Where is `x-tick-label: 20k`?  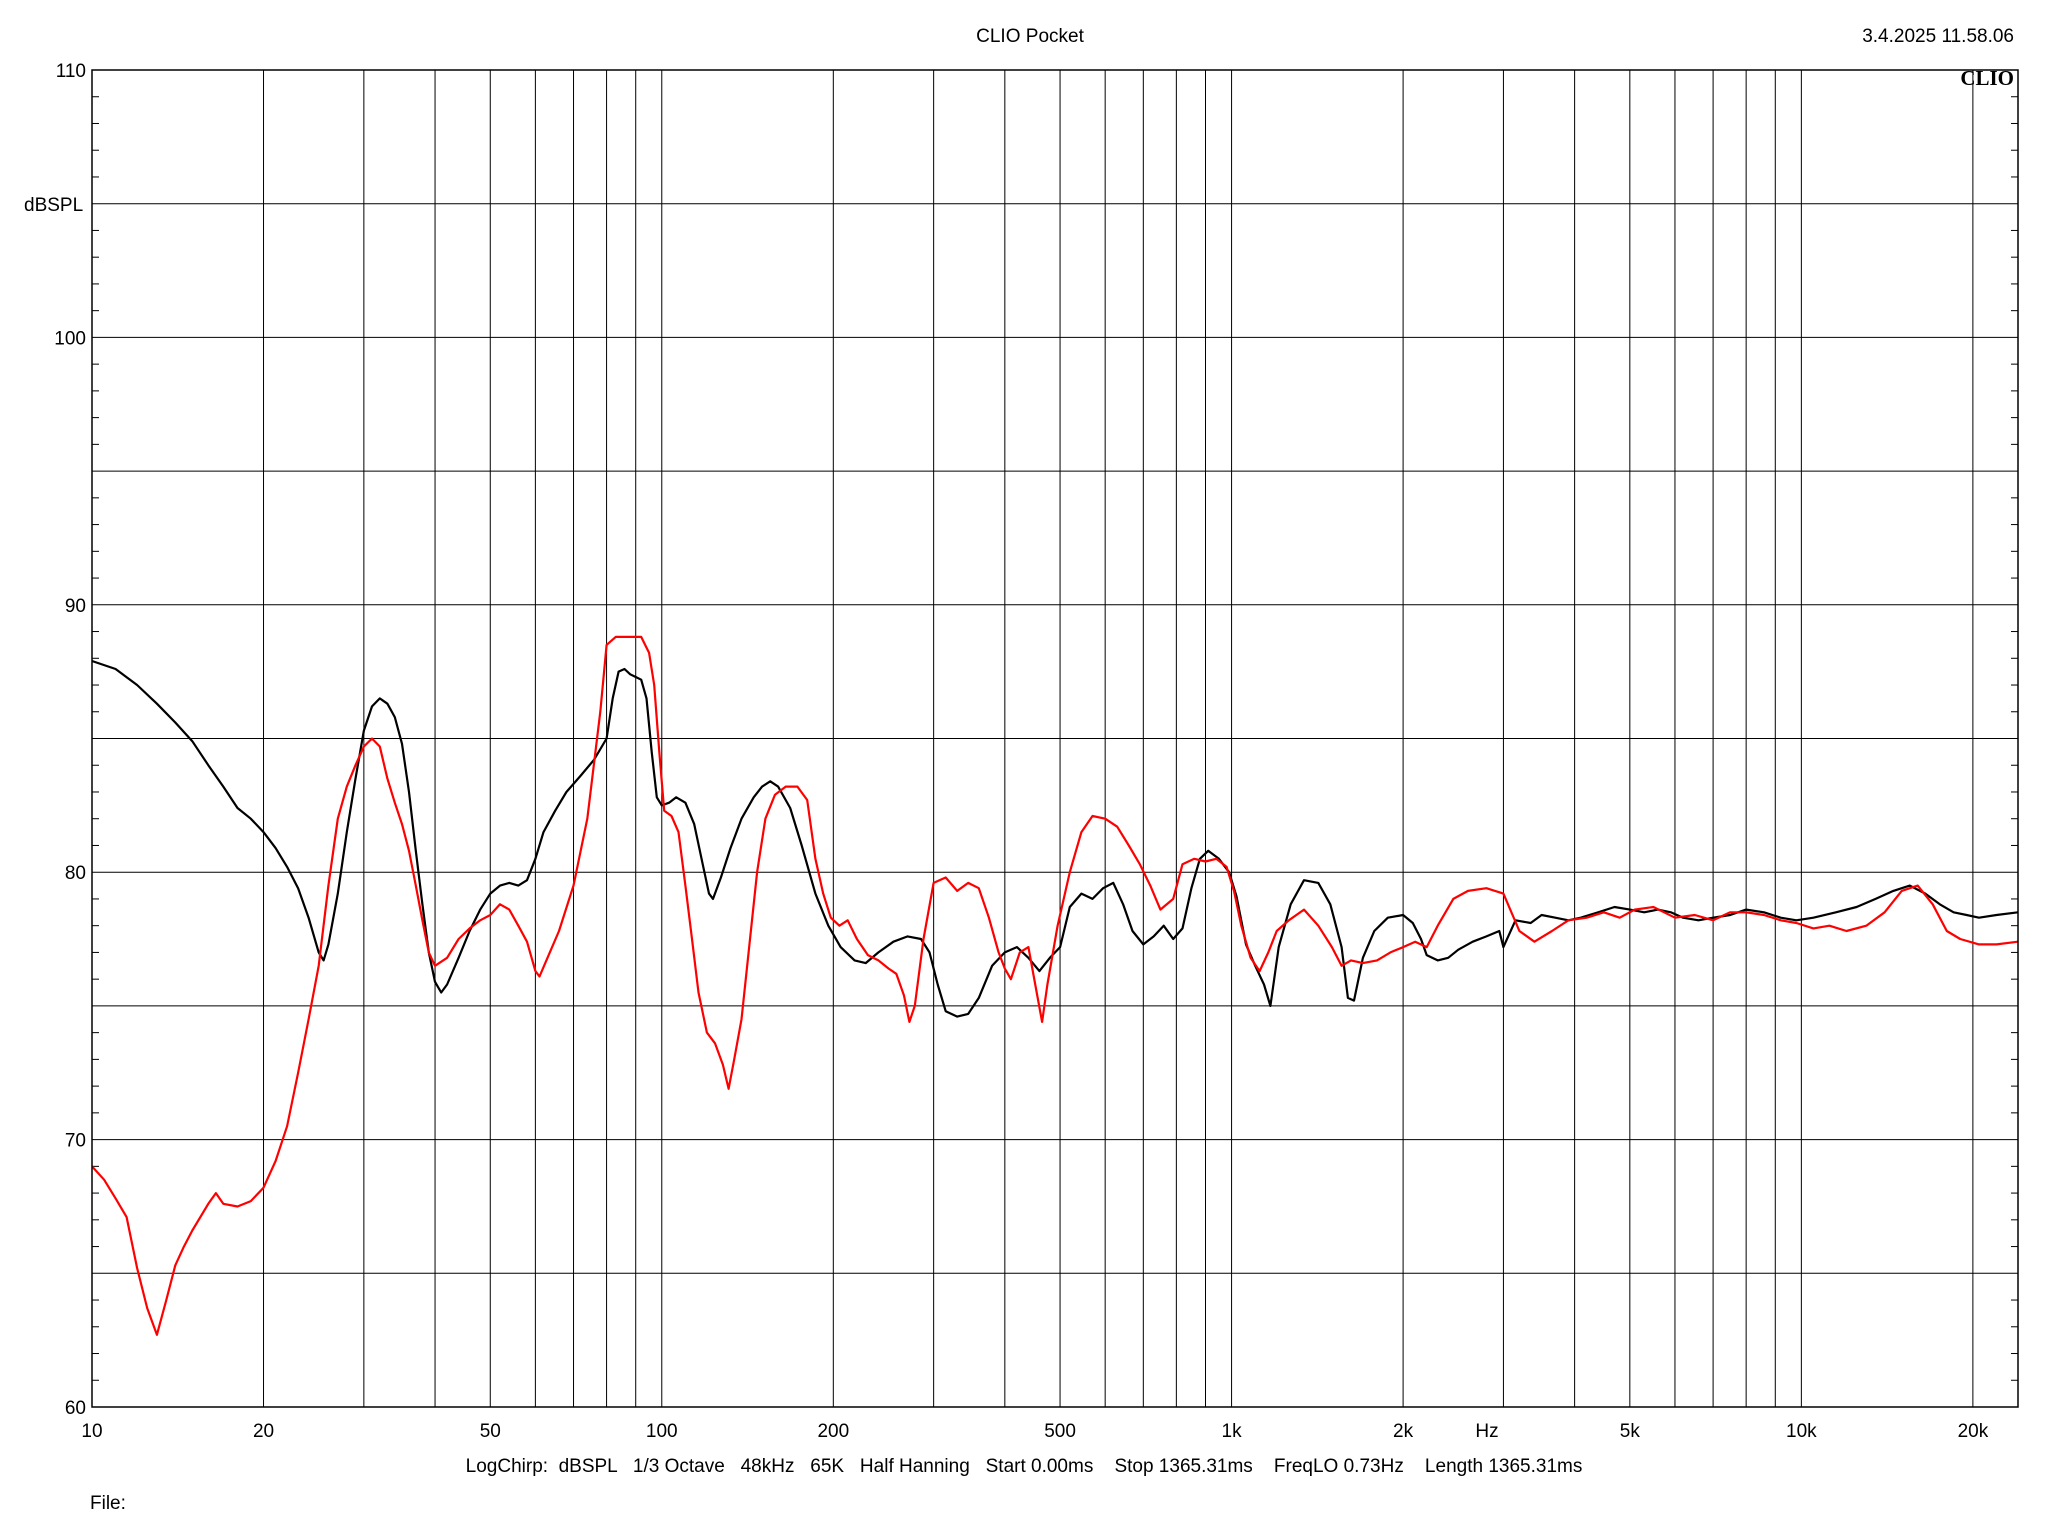
x-tick-label: 20k is located at coordinates (1973, 1431).